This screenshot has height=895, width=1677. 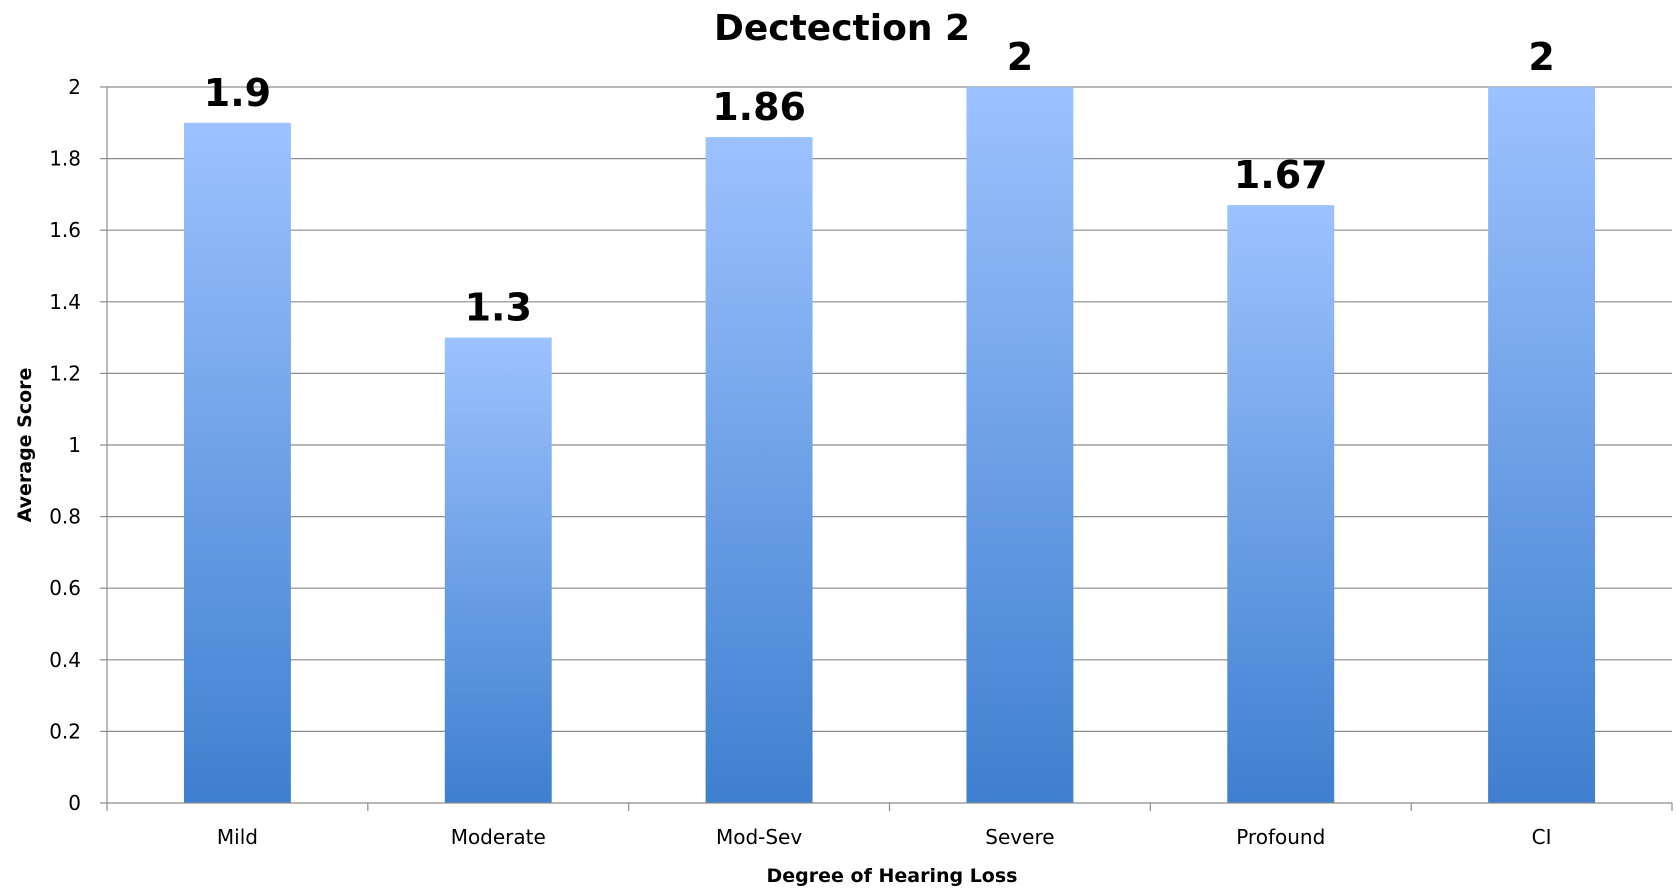 I want to click on bar-profound, so click(x=1281, y=504).